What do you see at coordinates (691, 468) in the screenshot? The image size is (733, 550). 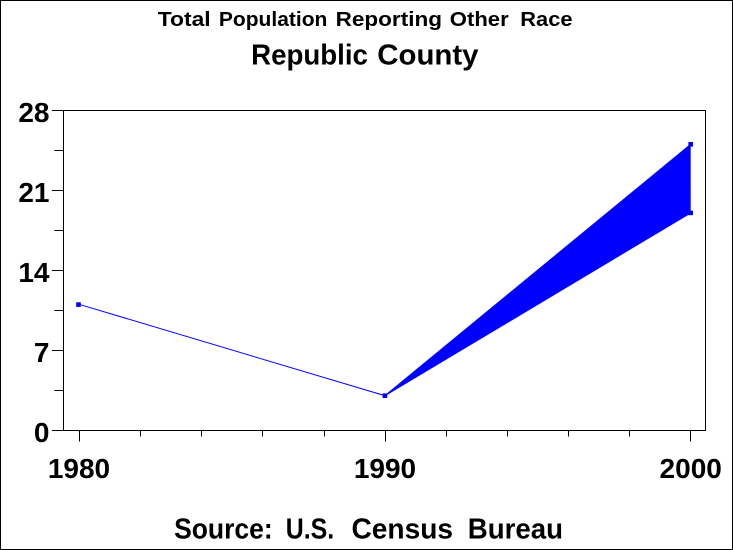 I see `svg-text: 2000` at bounding box center [691, 468].